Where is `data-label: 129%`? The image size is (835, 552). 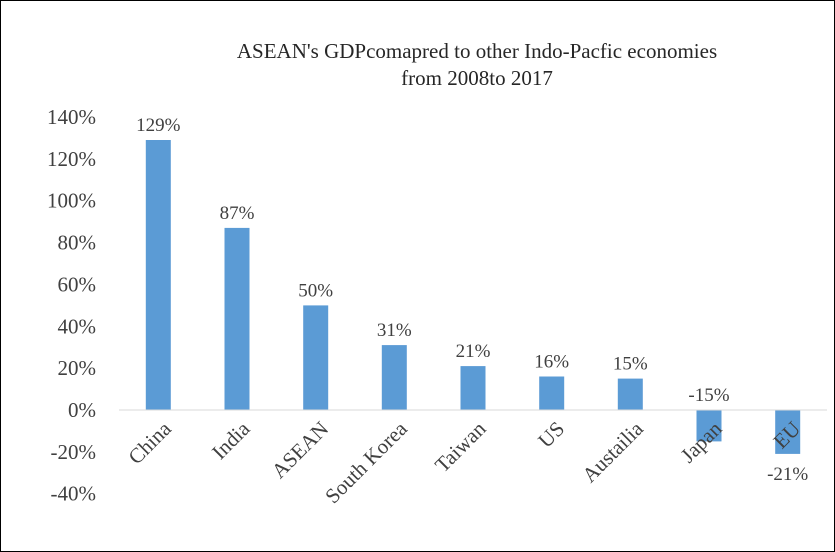
data-label: 129% is located at coordinates (158, 125).